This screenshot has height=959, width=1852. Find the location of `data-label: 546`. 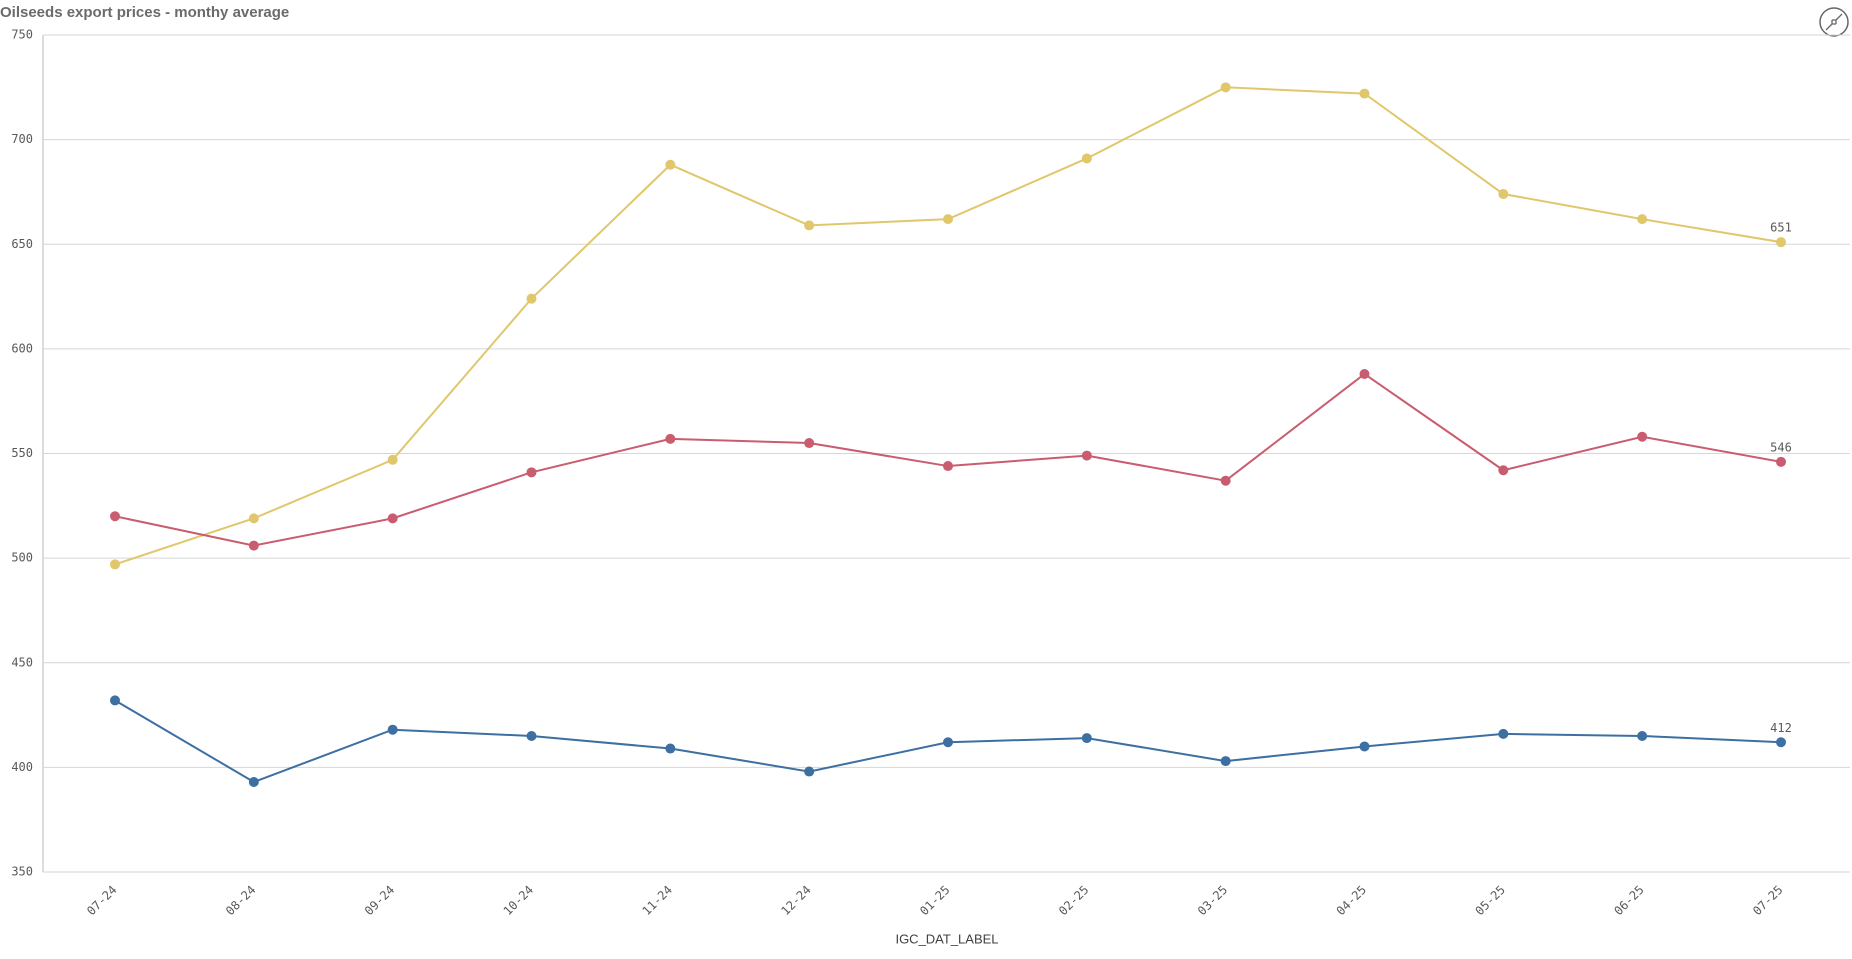

data-label: 546 is located at coordinates (1781, 447).